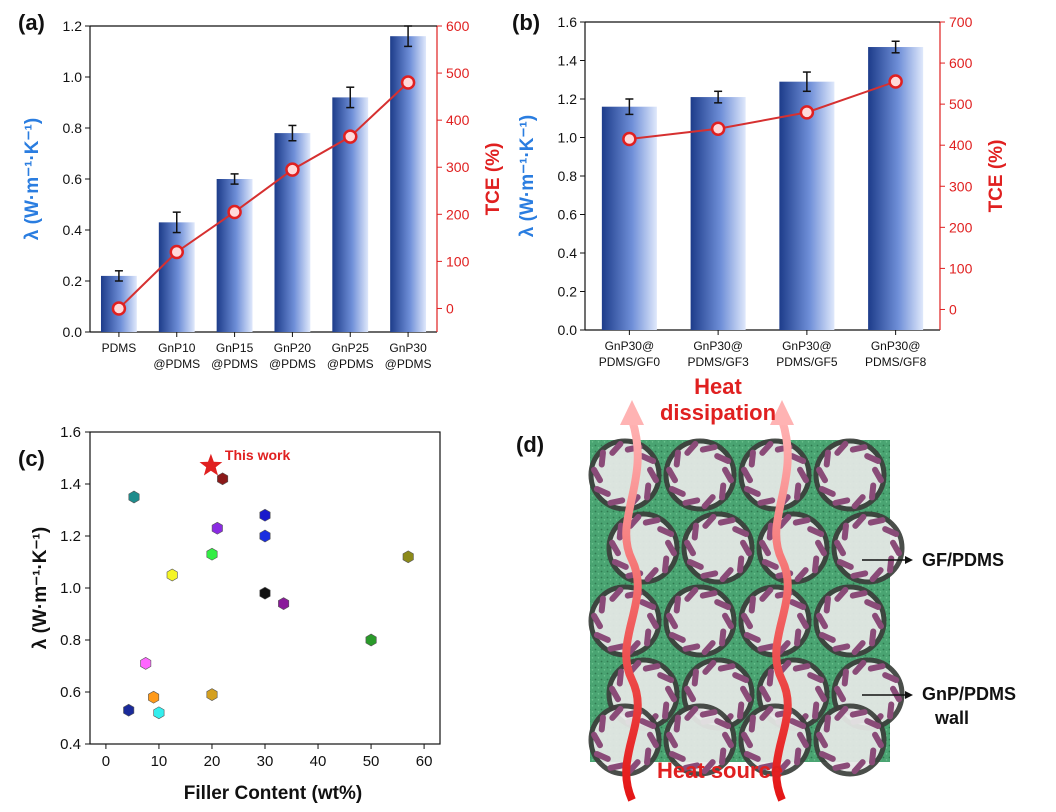 This screenshot has height=812, width=1056. Describe the element at coordinates (526, 22) in the screenshot. I see `panel-b-label: (b)` at that location.